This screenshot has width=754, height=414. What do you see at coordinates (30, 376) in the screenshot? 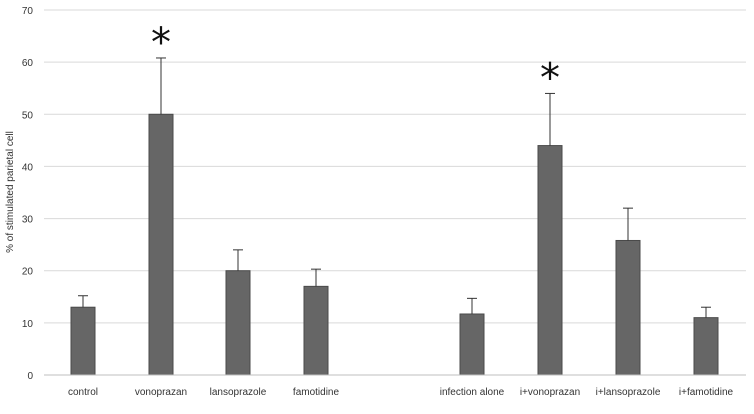
I see `y-tick-label: 0` at bounding box center [30, 376].